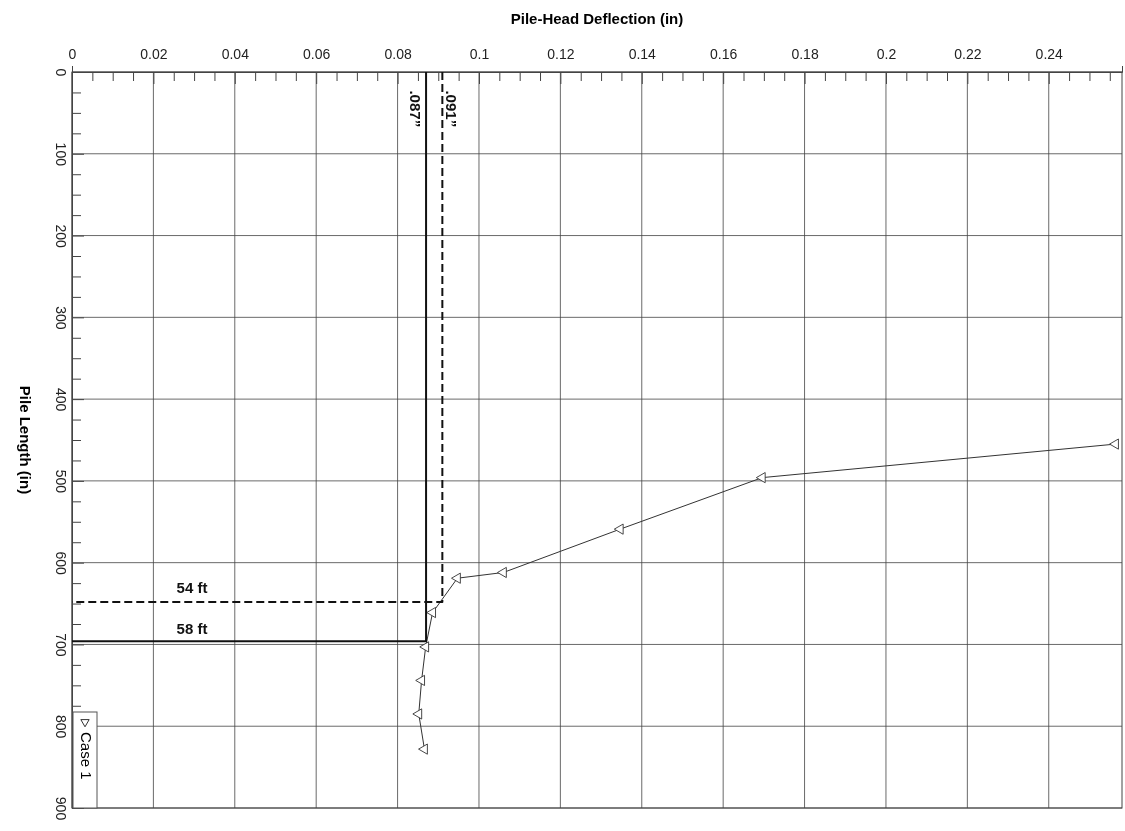 This screenshot has height=831, width=1125. What do you see at coordinates (61, 399) in the screenshot?
I see `y-tick-label: 400` at bounding box center [61, 399].